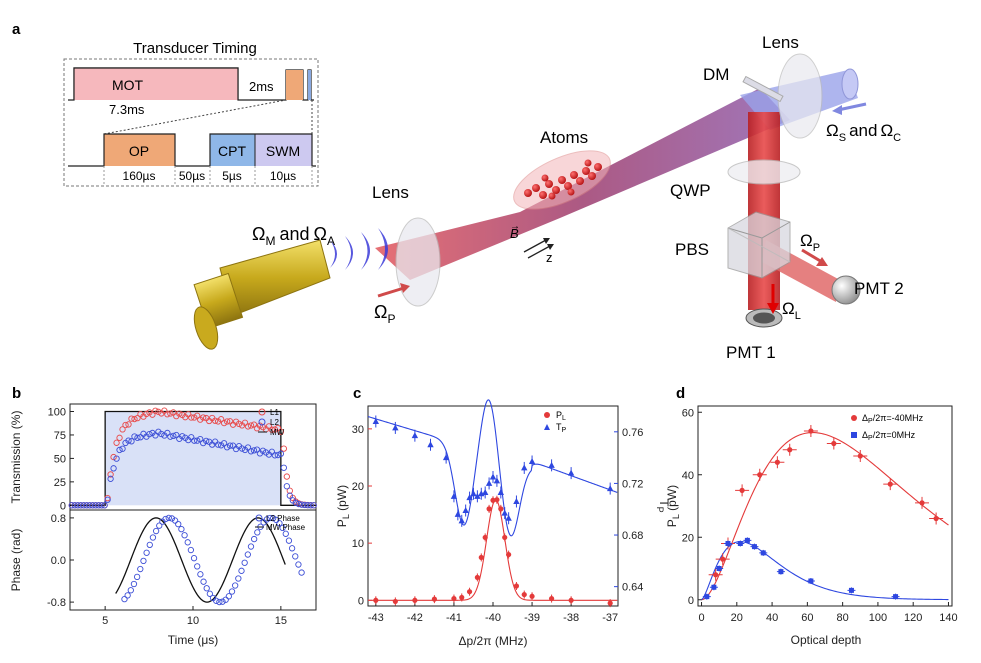 The height and width of the screenshot is (663, 981). What do you see at coordinates (688, 476) in the screenshot?
I see `d-ytick-label: 40` at bounding box center [688, 476].